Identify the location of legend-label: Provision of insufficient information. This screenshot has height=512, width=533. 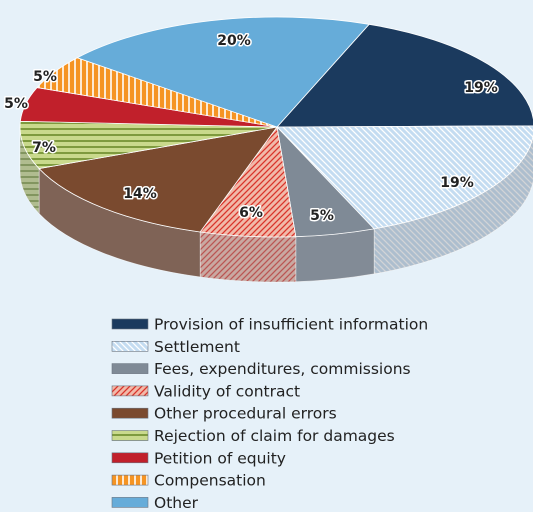
(291, 325).